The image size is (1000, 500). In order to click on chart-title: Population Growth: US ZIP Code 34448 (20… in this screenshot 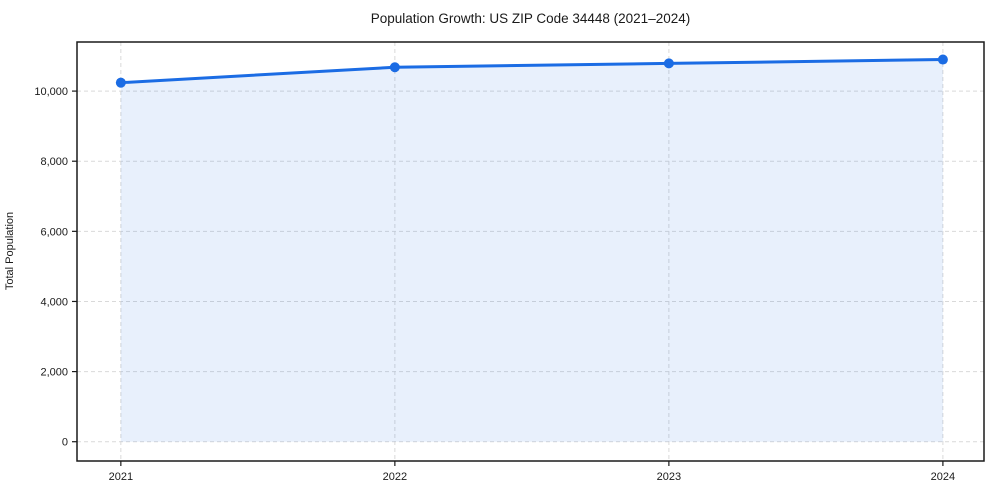, I will do `click(530, 18)`.